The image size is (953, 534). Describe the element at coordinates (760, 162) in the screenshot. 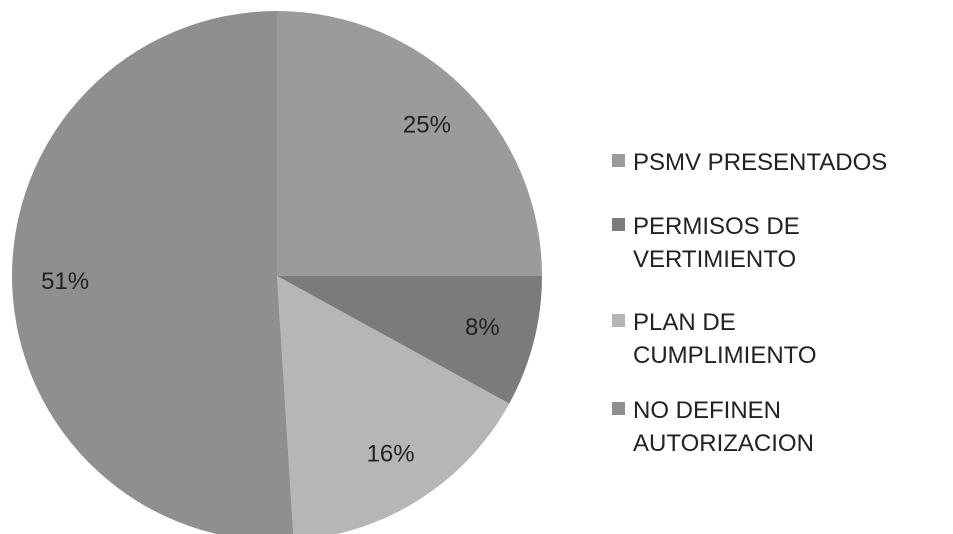

I see `legend-label: PSMV PRESENTADOS` at that location.